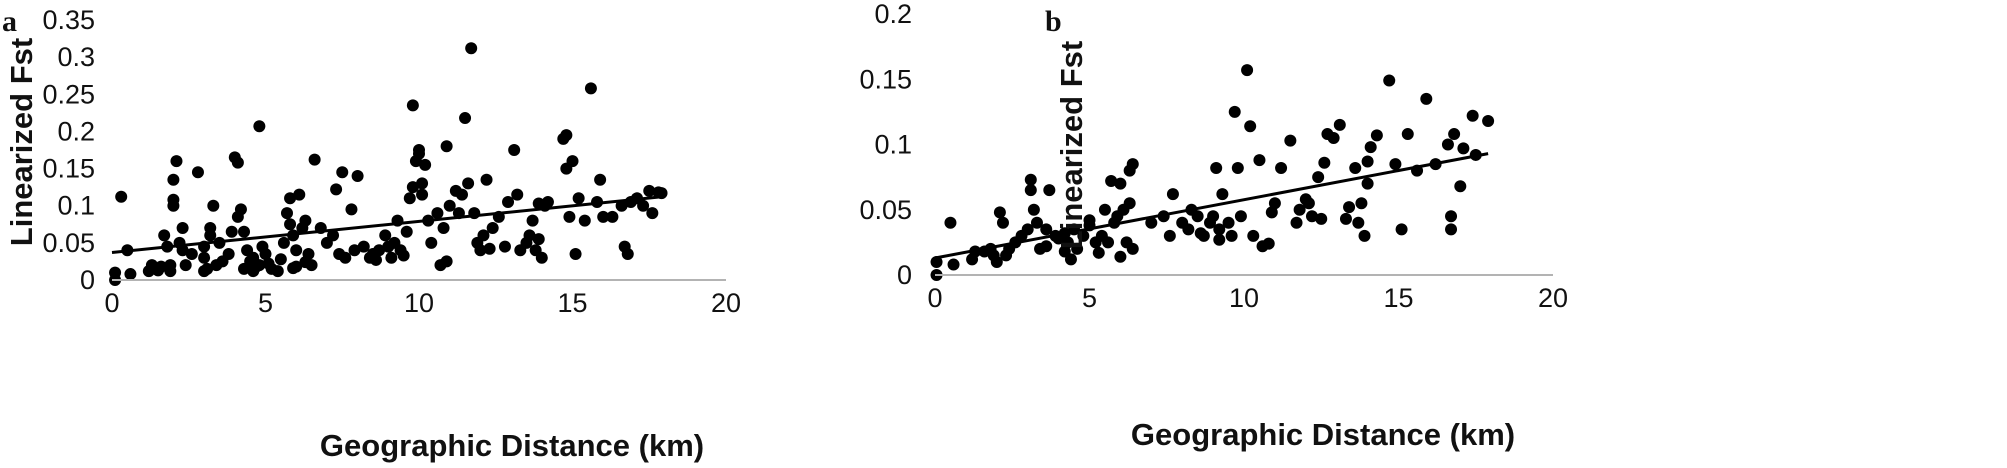 Image resolution: width=2007 pixels, height=468 pixels. I want to click on y-tick-label: 0.2, so click(76, 131).